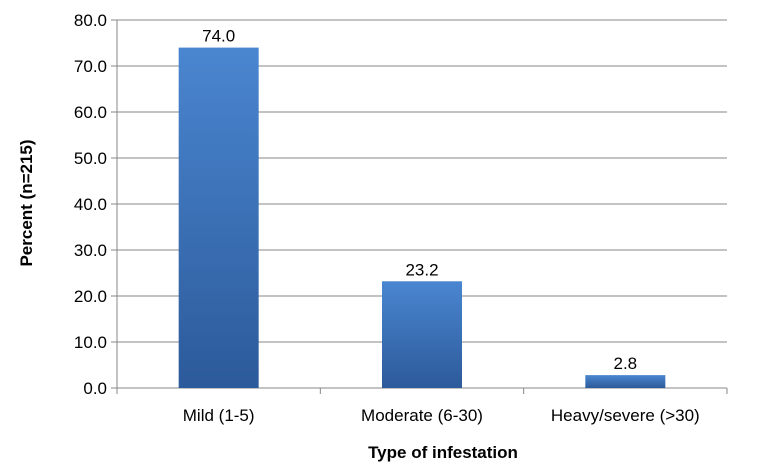 The image size is (759, 465). I want to click on data-label: 74.0, so click(218, 36).